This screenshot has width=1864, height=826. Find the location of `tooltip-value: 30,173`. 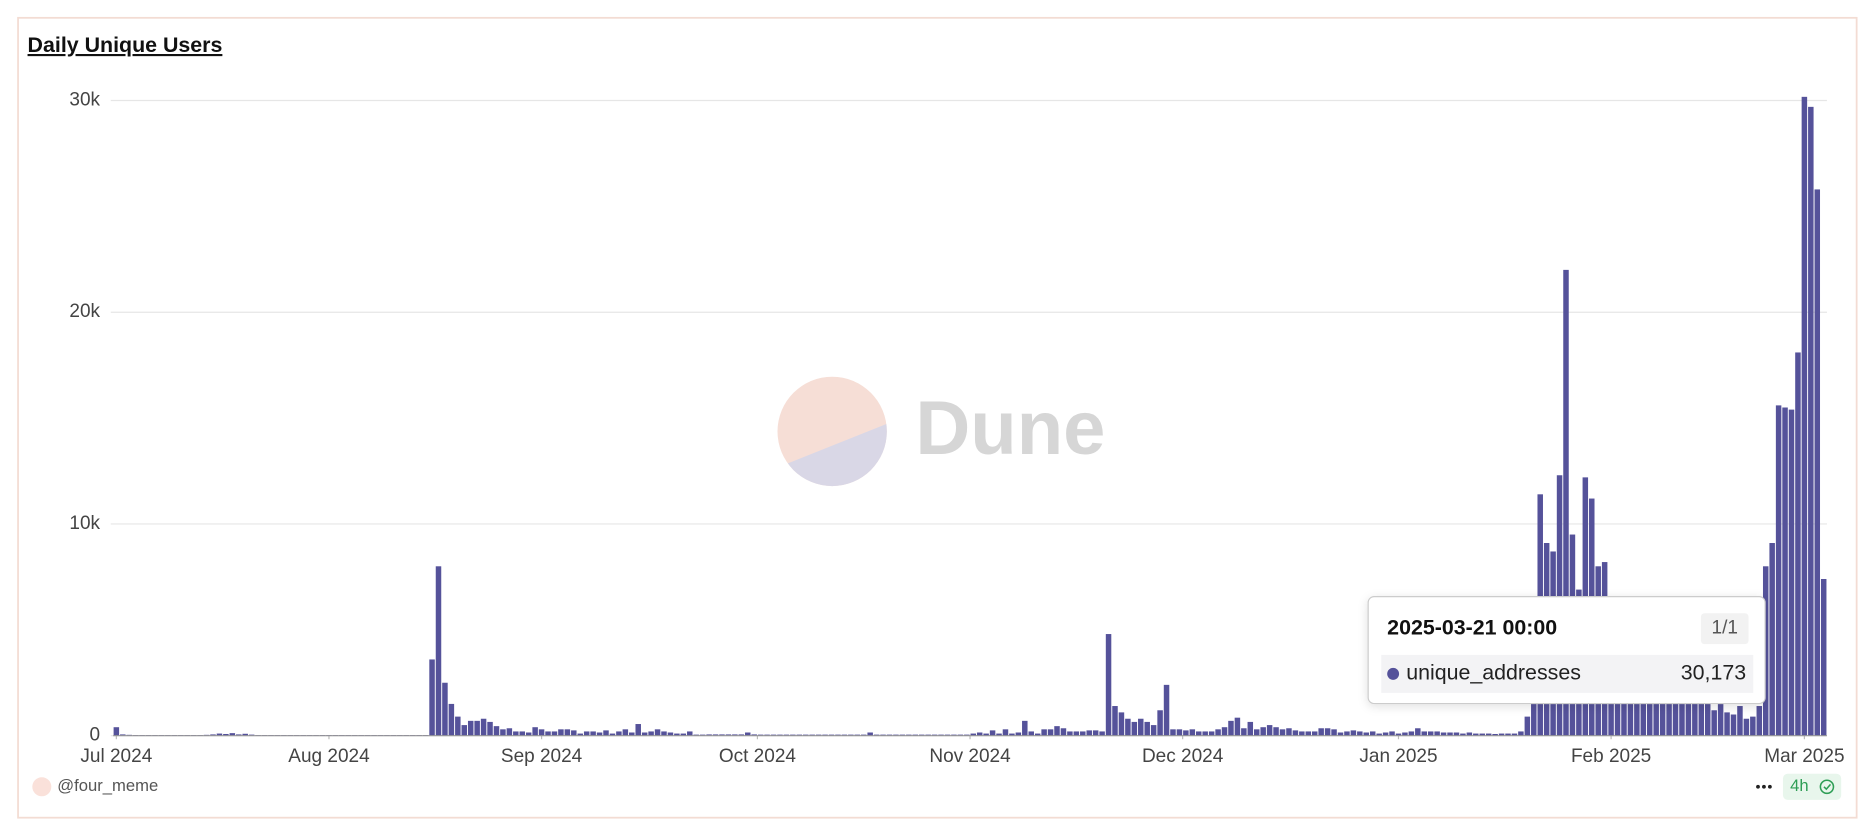

tooltip-value: 30,173 is located at coordinates (1713, 673).